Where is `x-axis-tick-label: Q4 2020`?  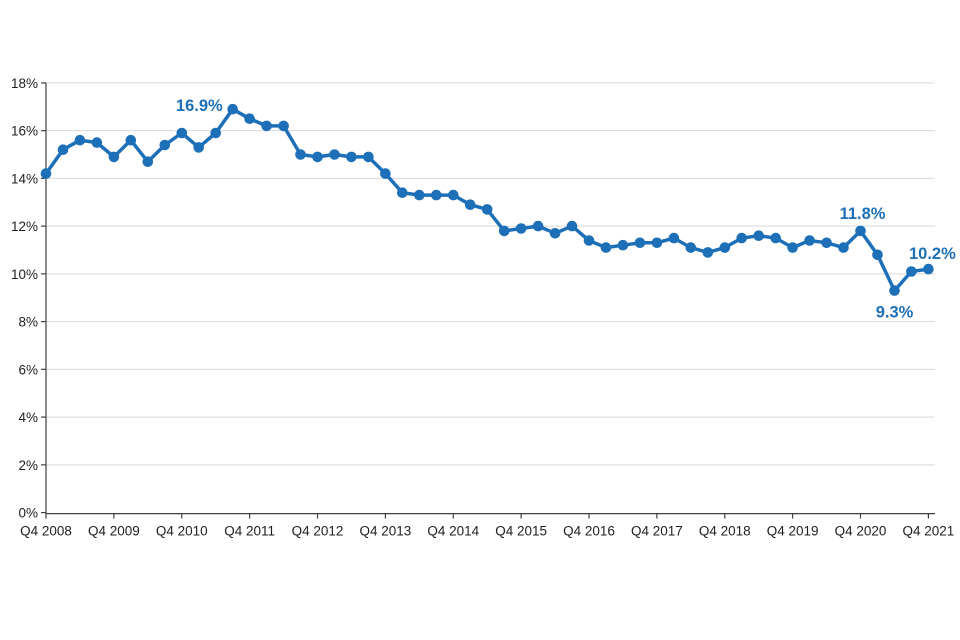 x-axis-tick-label: Q4 2020 is located at coordinates (861, 531).